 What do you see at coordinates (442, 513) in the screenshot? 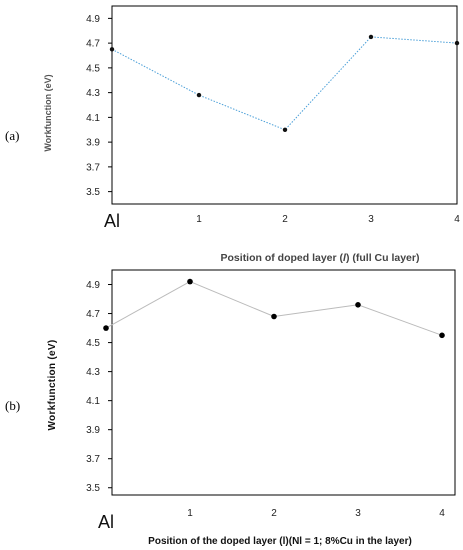
I see `x-tick-label-b: 4` at bounding box center [442, 513].